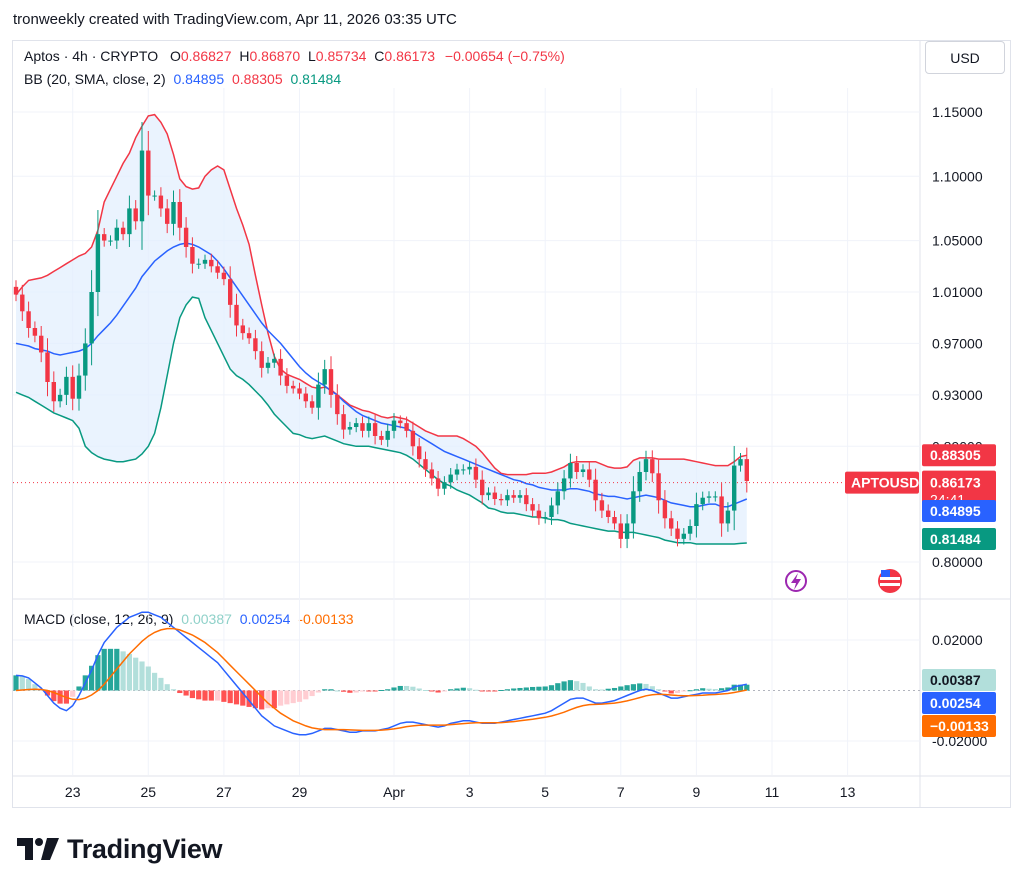 This screenshot has height=889, width=1024. Describe the element at coordinates (149, 792) in the screenshot. I see `time-tick-label: 25` at that location.